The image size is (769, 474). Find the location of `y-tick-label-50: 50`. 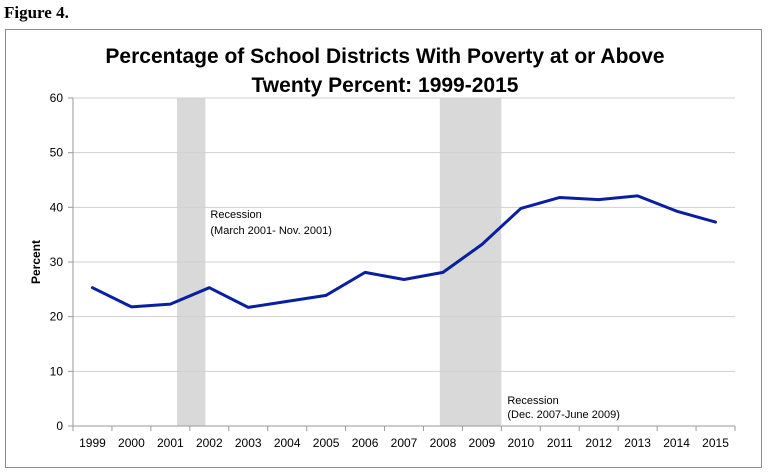

y-tick-label-50: 50 is located at coordinates (57, 153).